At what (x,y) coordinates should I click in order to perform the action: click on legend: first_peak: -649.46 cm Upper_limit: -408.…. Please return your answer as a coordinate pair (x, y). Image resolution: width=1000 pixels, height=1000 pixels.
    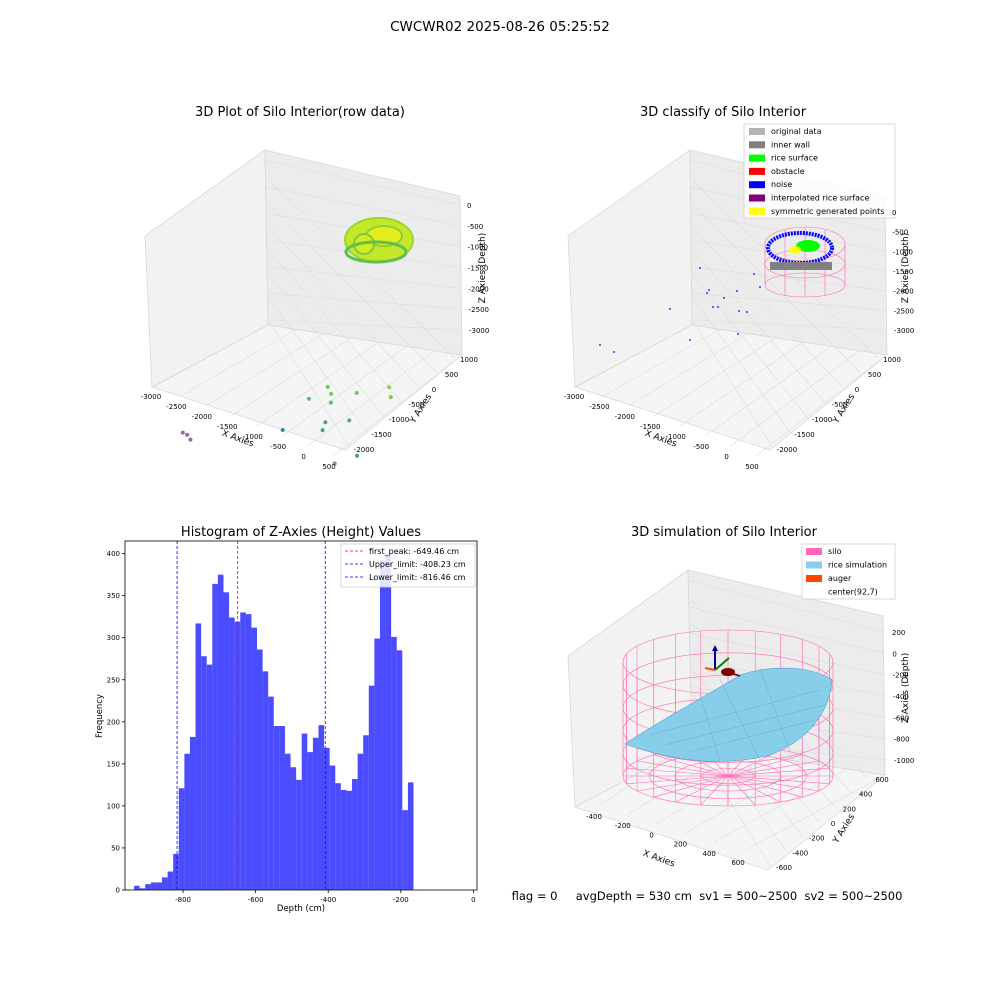
    Looking at the image, I should click on (405, 564).